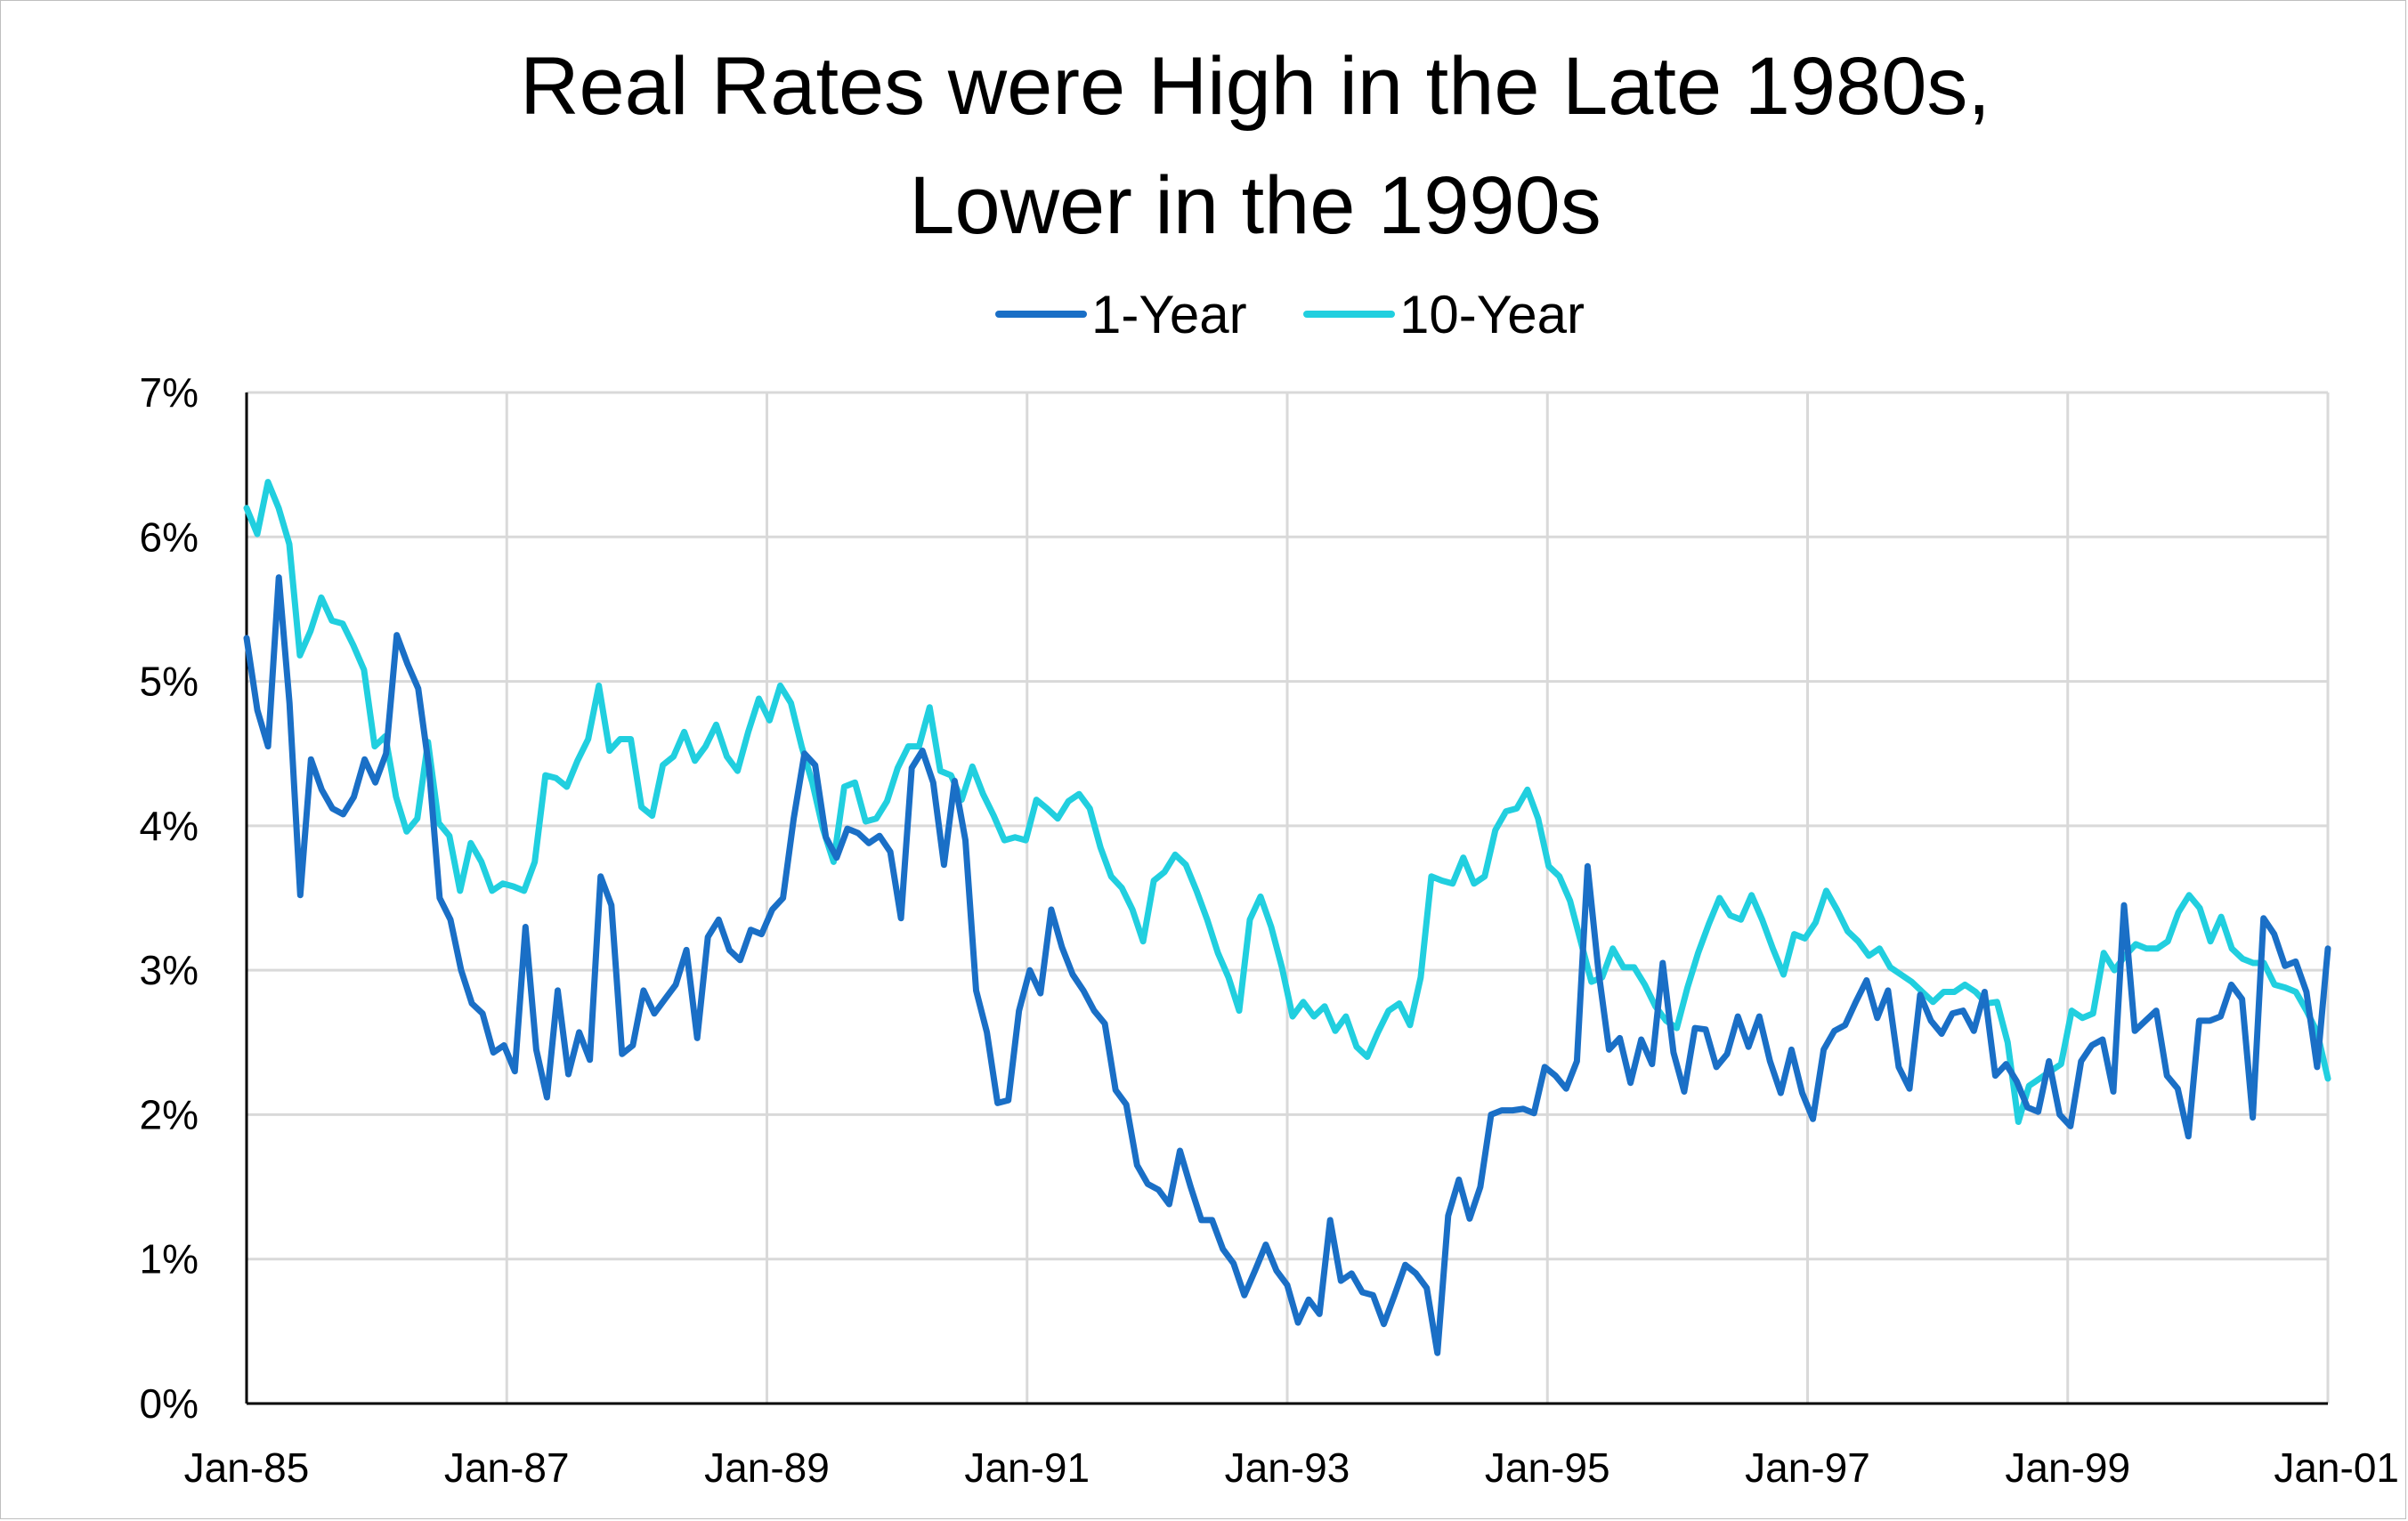 The width and height of the screenshot is (2408, 1521). What do you see at coordinates (169, 898) in the screenshot?
I see `y-axis-ticks: 0% 1% 2% 3% 4% 5% 6% 7%` at bounding box center [169, 898].